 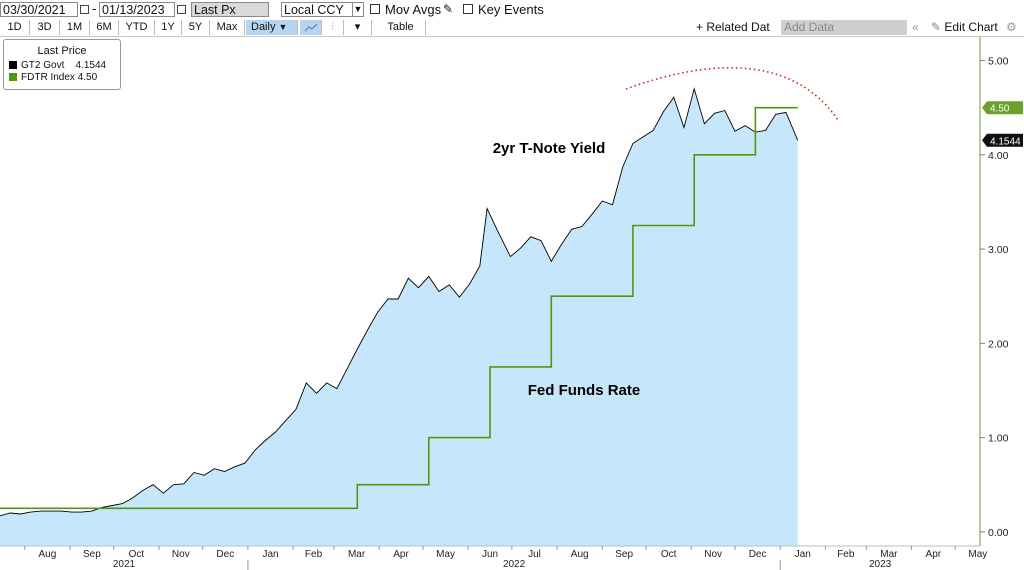 What do you see at coordinates (534, 554) in the screenshot?
I see `x-tick-label: Jul` at bounding box center [534, 554].